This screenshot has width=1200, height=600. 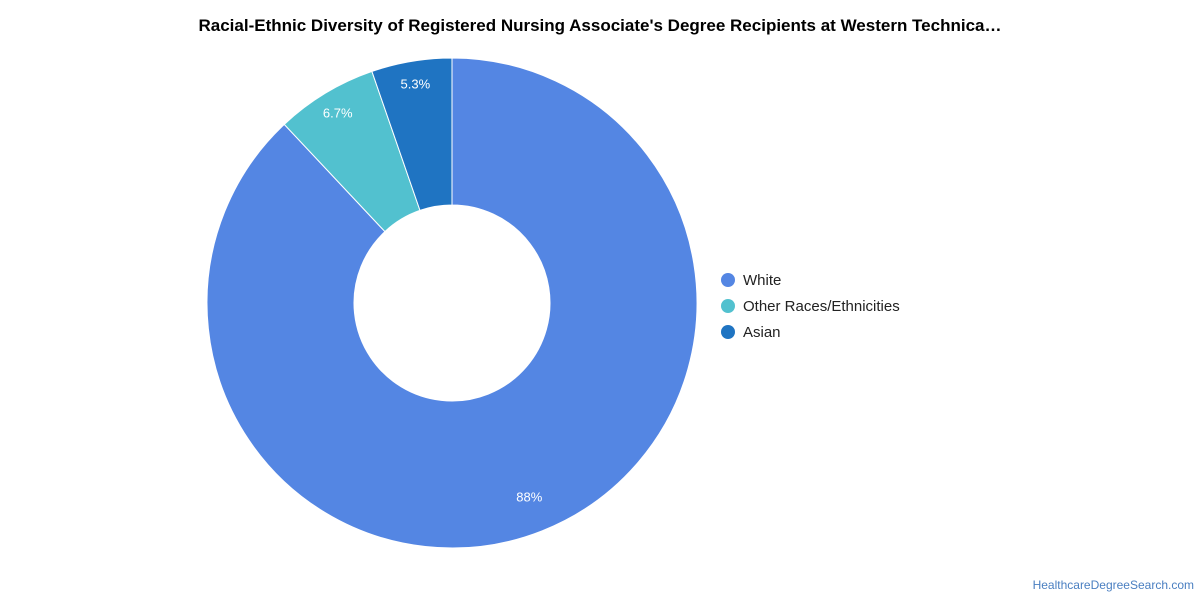 I want to click on slice-label-asian: 5.3%, so click(x=416, y=83).